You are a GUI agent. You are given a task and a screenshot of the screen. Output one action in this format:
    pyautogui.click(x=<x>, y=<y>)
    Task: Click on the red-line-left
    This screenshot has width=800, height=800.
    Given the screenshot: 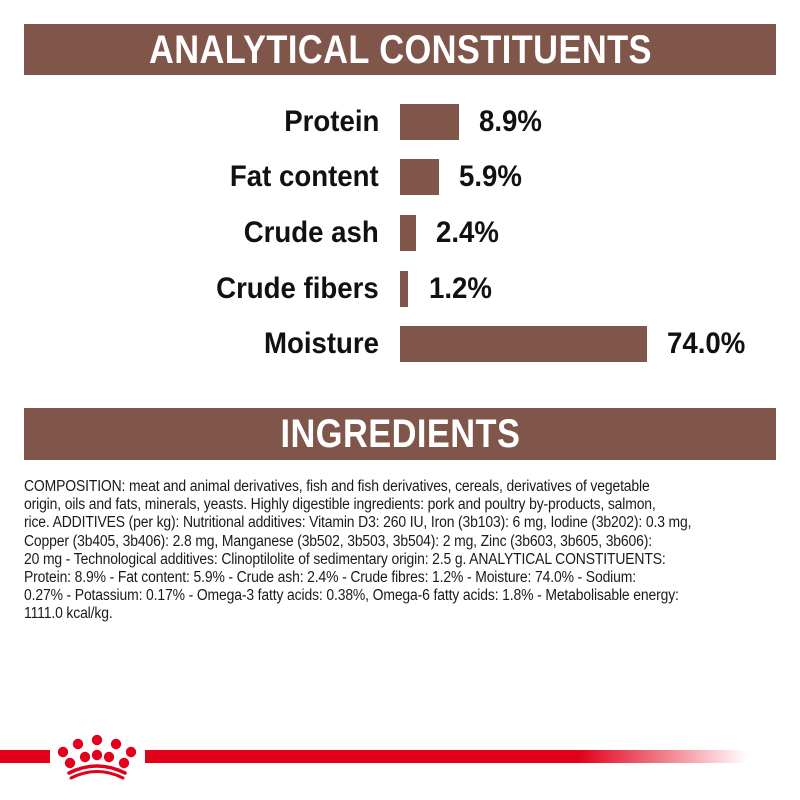 What is the action you would take?
    pyautogui.click(x=25, y=756)
    